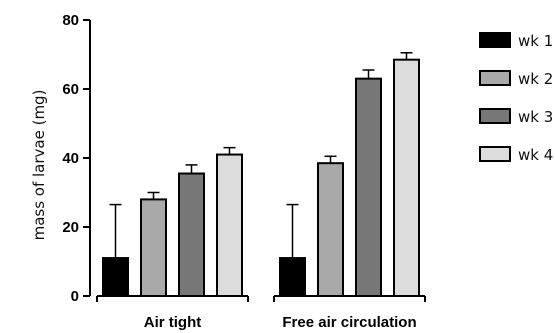 The height and width of the screenshot is (333, 555). I want to click on x-category-label: Air tight, so click(173, 322).